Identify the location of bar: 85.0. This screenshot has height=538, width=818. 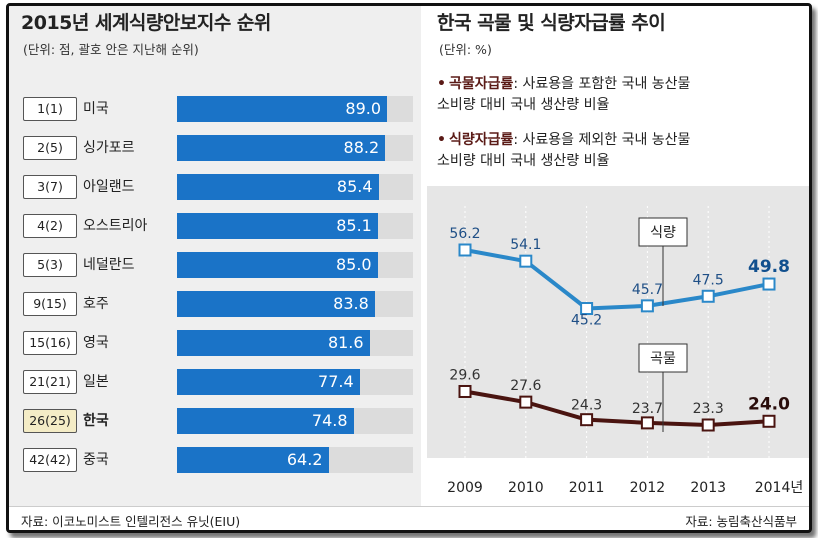
(277, 265).